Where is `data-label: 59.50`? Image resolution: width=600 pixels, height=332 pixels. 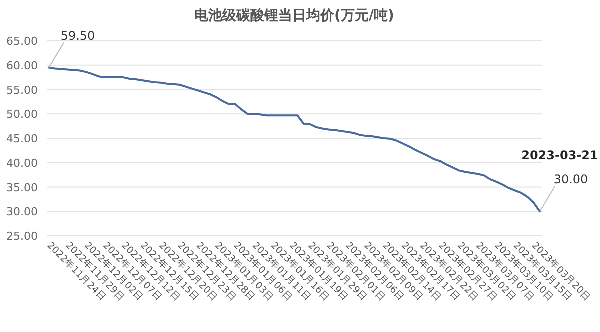
data-label: 59.50 is located at coordinates (78, 35).